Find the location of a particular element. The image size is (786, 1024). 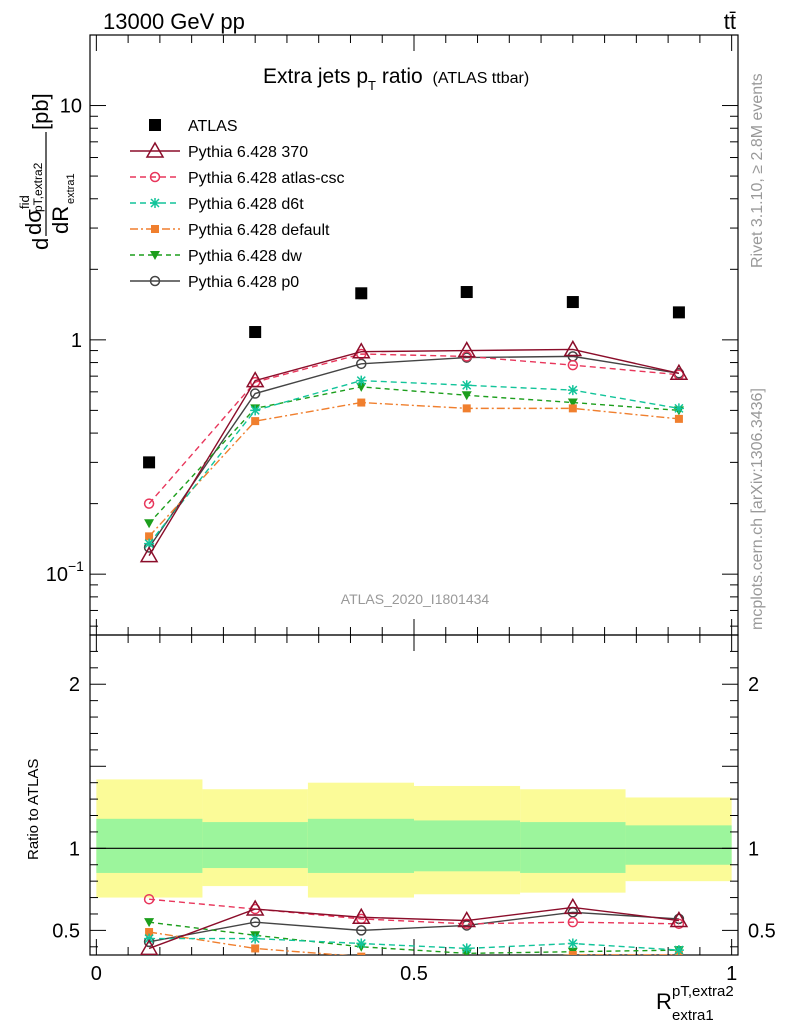

mcplots-label: mcplots.cern.ch [arXiv:1306.3436] is located at coordinates (757, 509).